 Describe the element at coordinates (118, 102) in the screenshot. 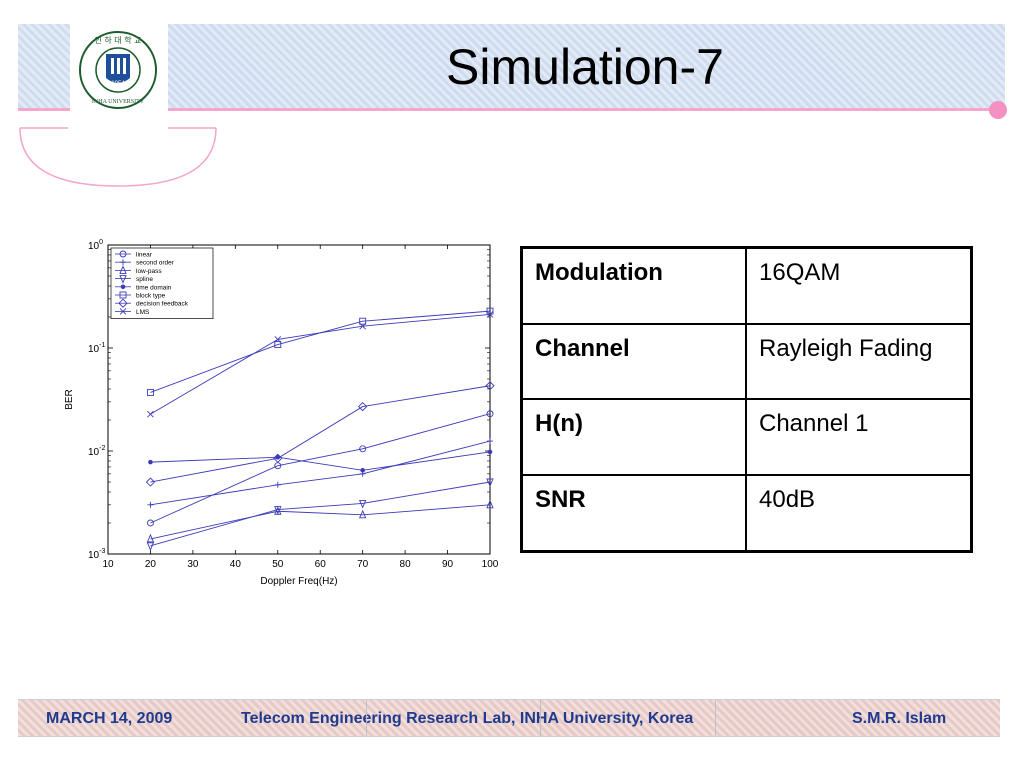

I see `svg-text: INHA UNIVERSITY` at that location.